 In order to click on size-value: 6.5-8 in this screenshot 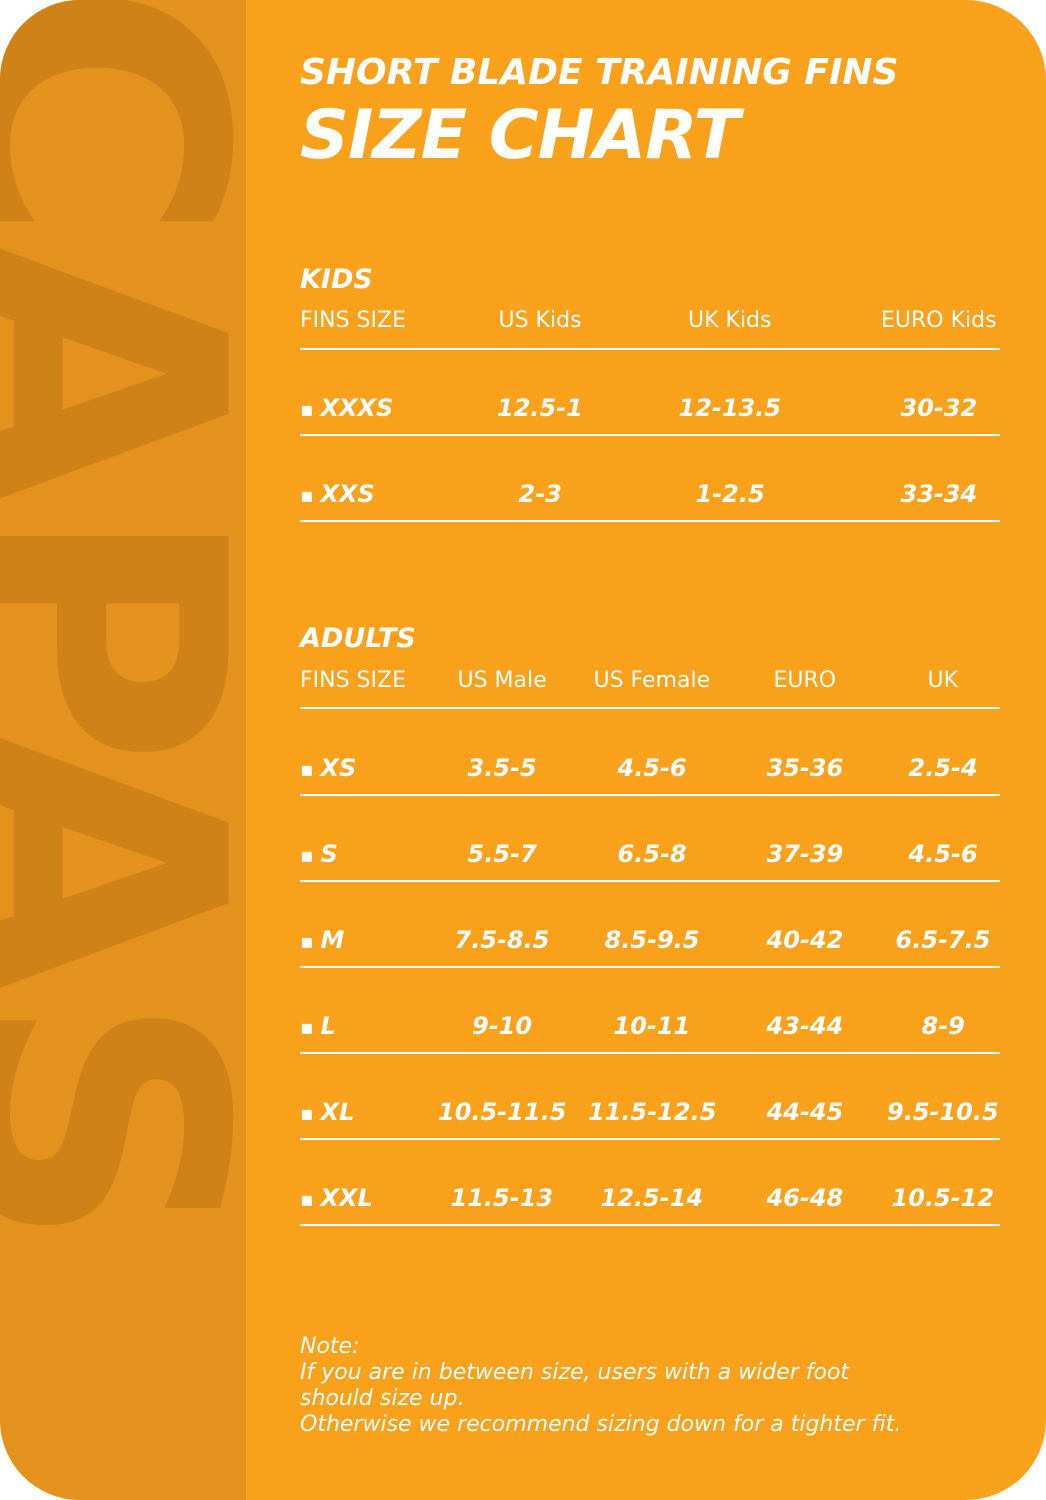, I will do `click(652, 854)`.